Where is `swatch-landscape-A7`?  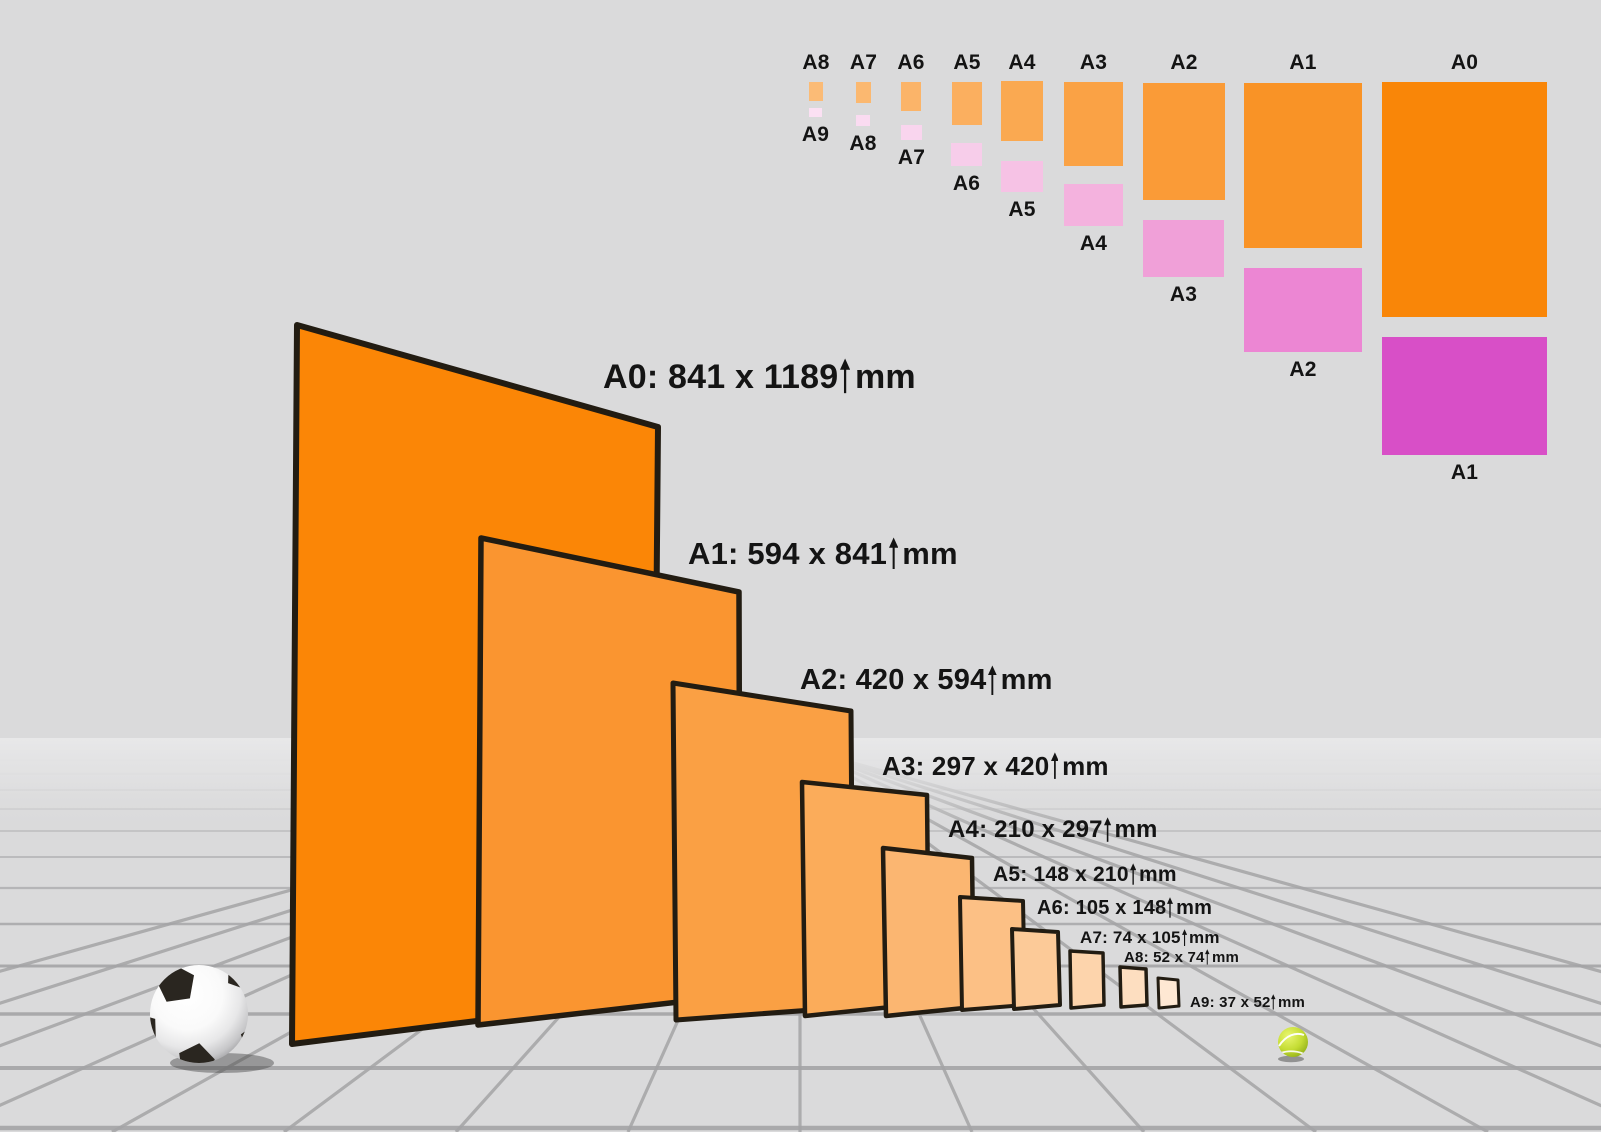 swatch-landscape-A7 is located at coordinates (911, 132).